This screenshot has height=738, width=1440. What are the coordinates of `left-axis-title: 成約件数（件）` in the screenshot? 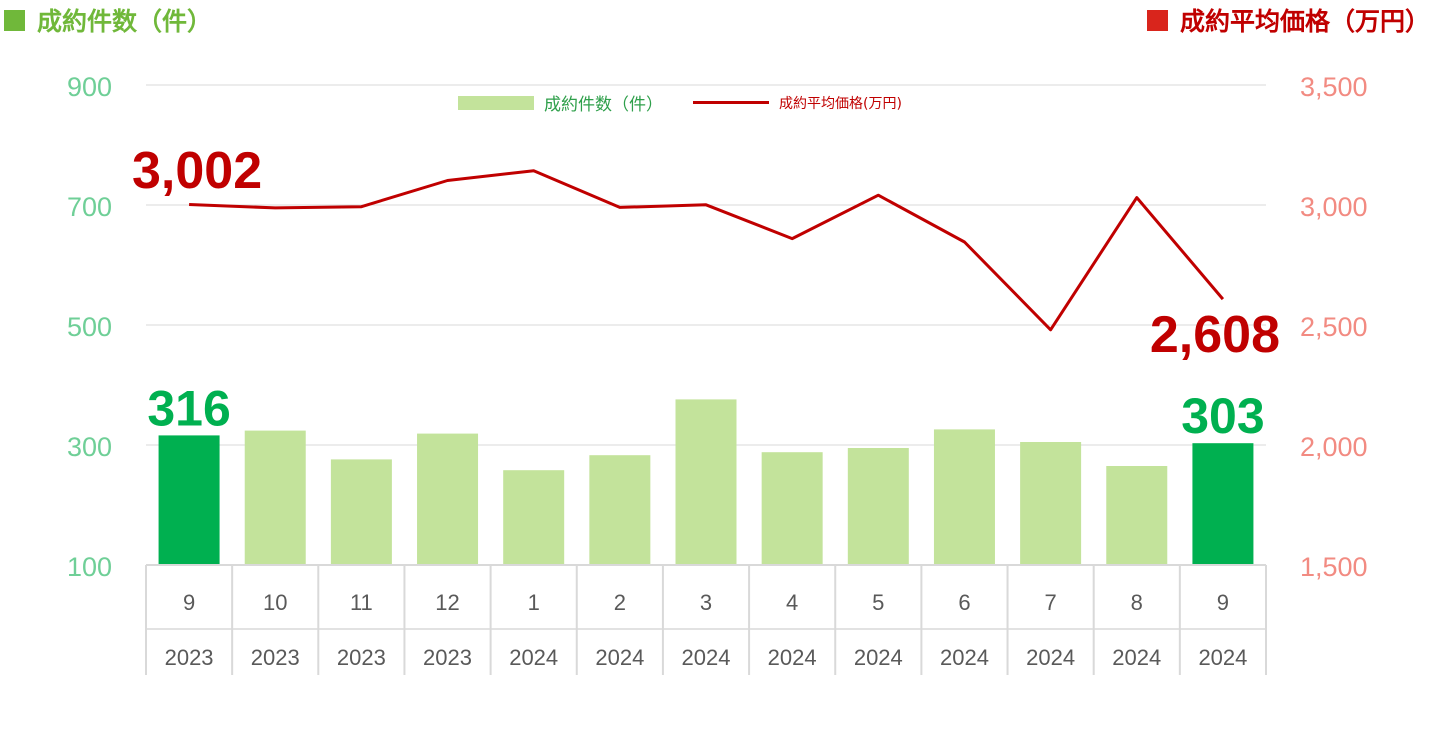 It's located at (108, 20).